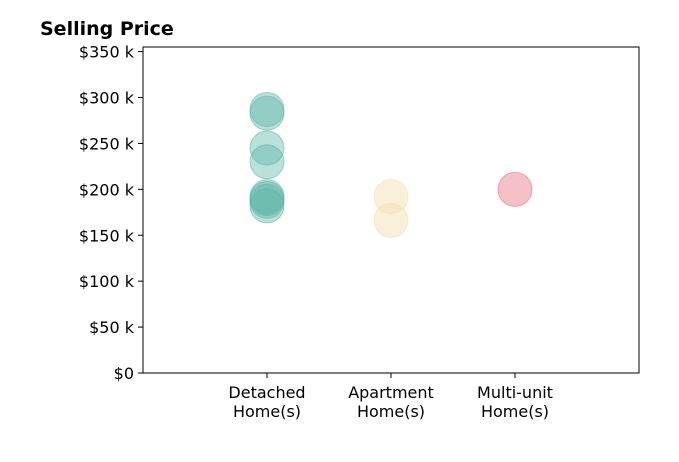  I want to click on data-points, so click(391, 165).